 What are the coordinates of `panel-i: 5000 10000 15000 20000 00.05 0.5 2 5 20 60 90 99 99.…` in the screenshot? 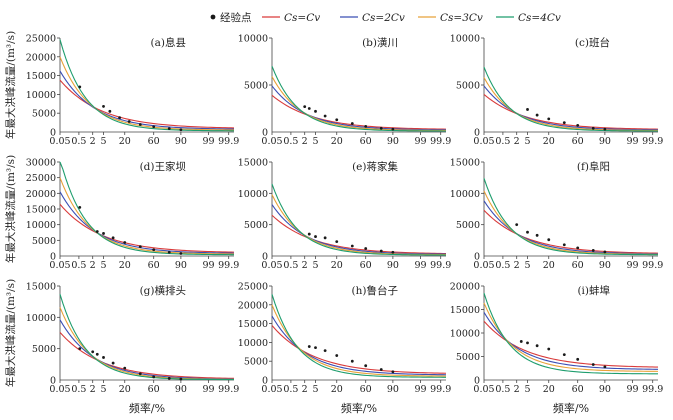 It's located at (557, 339).